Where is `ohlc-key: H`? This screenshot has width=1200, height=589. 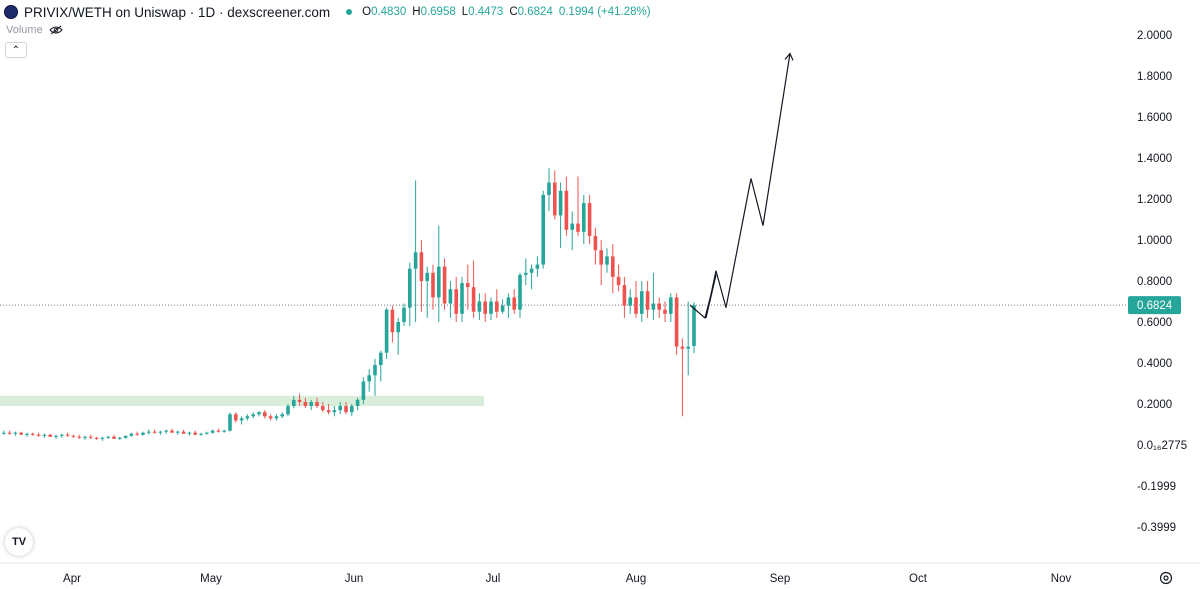
ohlc-key: H is located at coordinates (416, 12).